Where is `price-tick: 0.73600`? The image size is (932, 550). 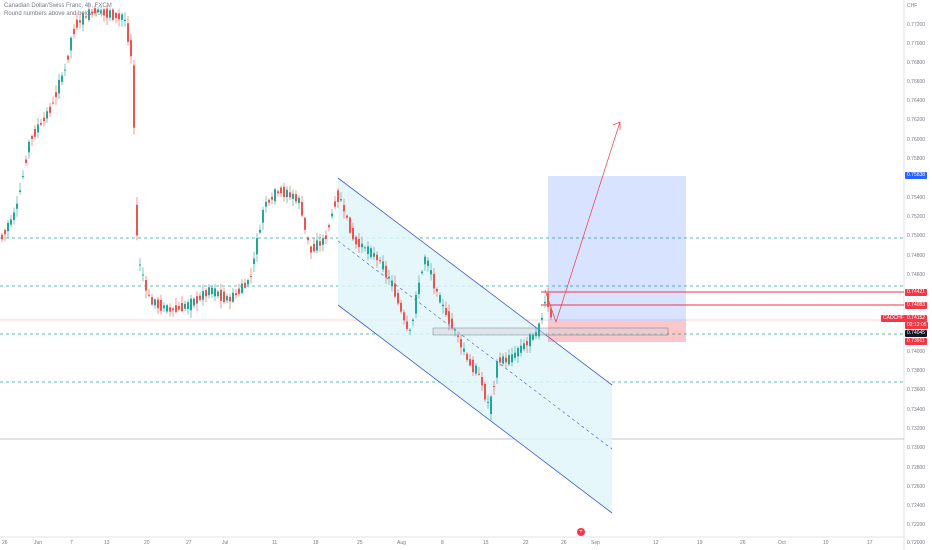 price-tick: 0.73600 is located at coordinates (916, 390).